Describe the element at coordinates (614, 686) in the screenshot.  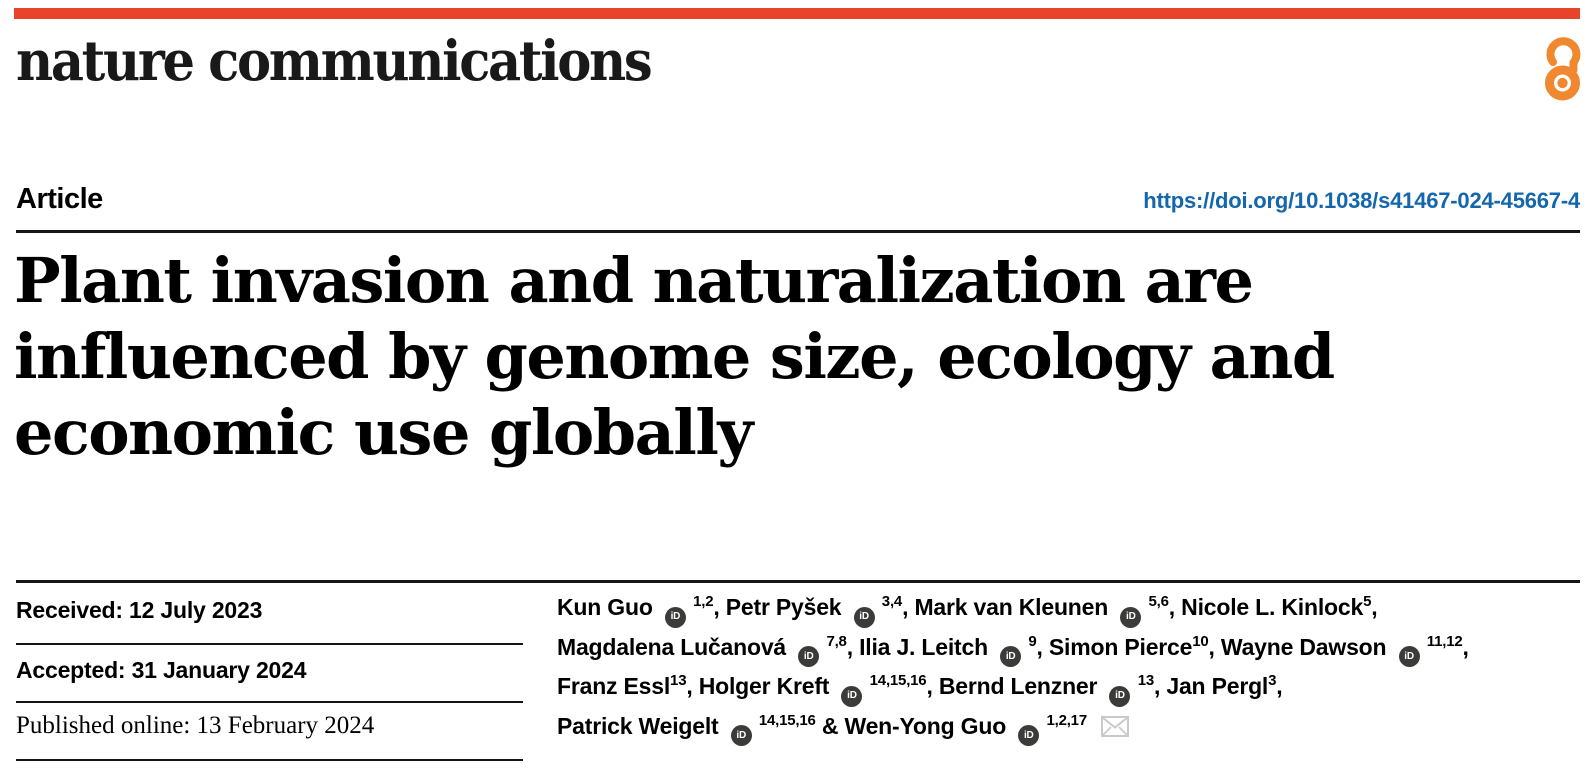
I see `author-name: Franz Essl` at that location.